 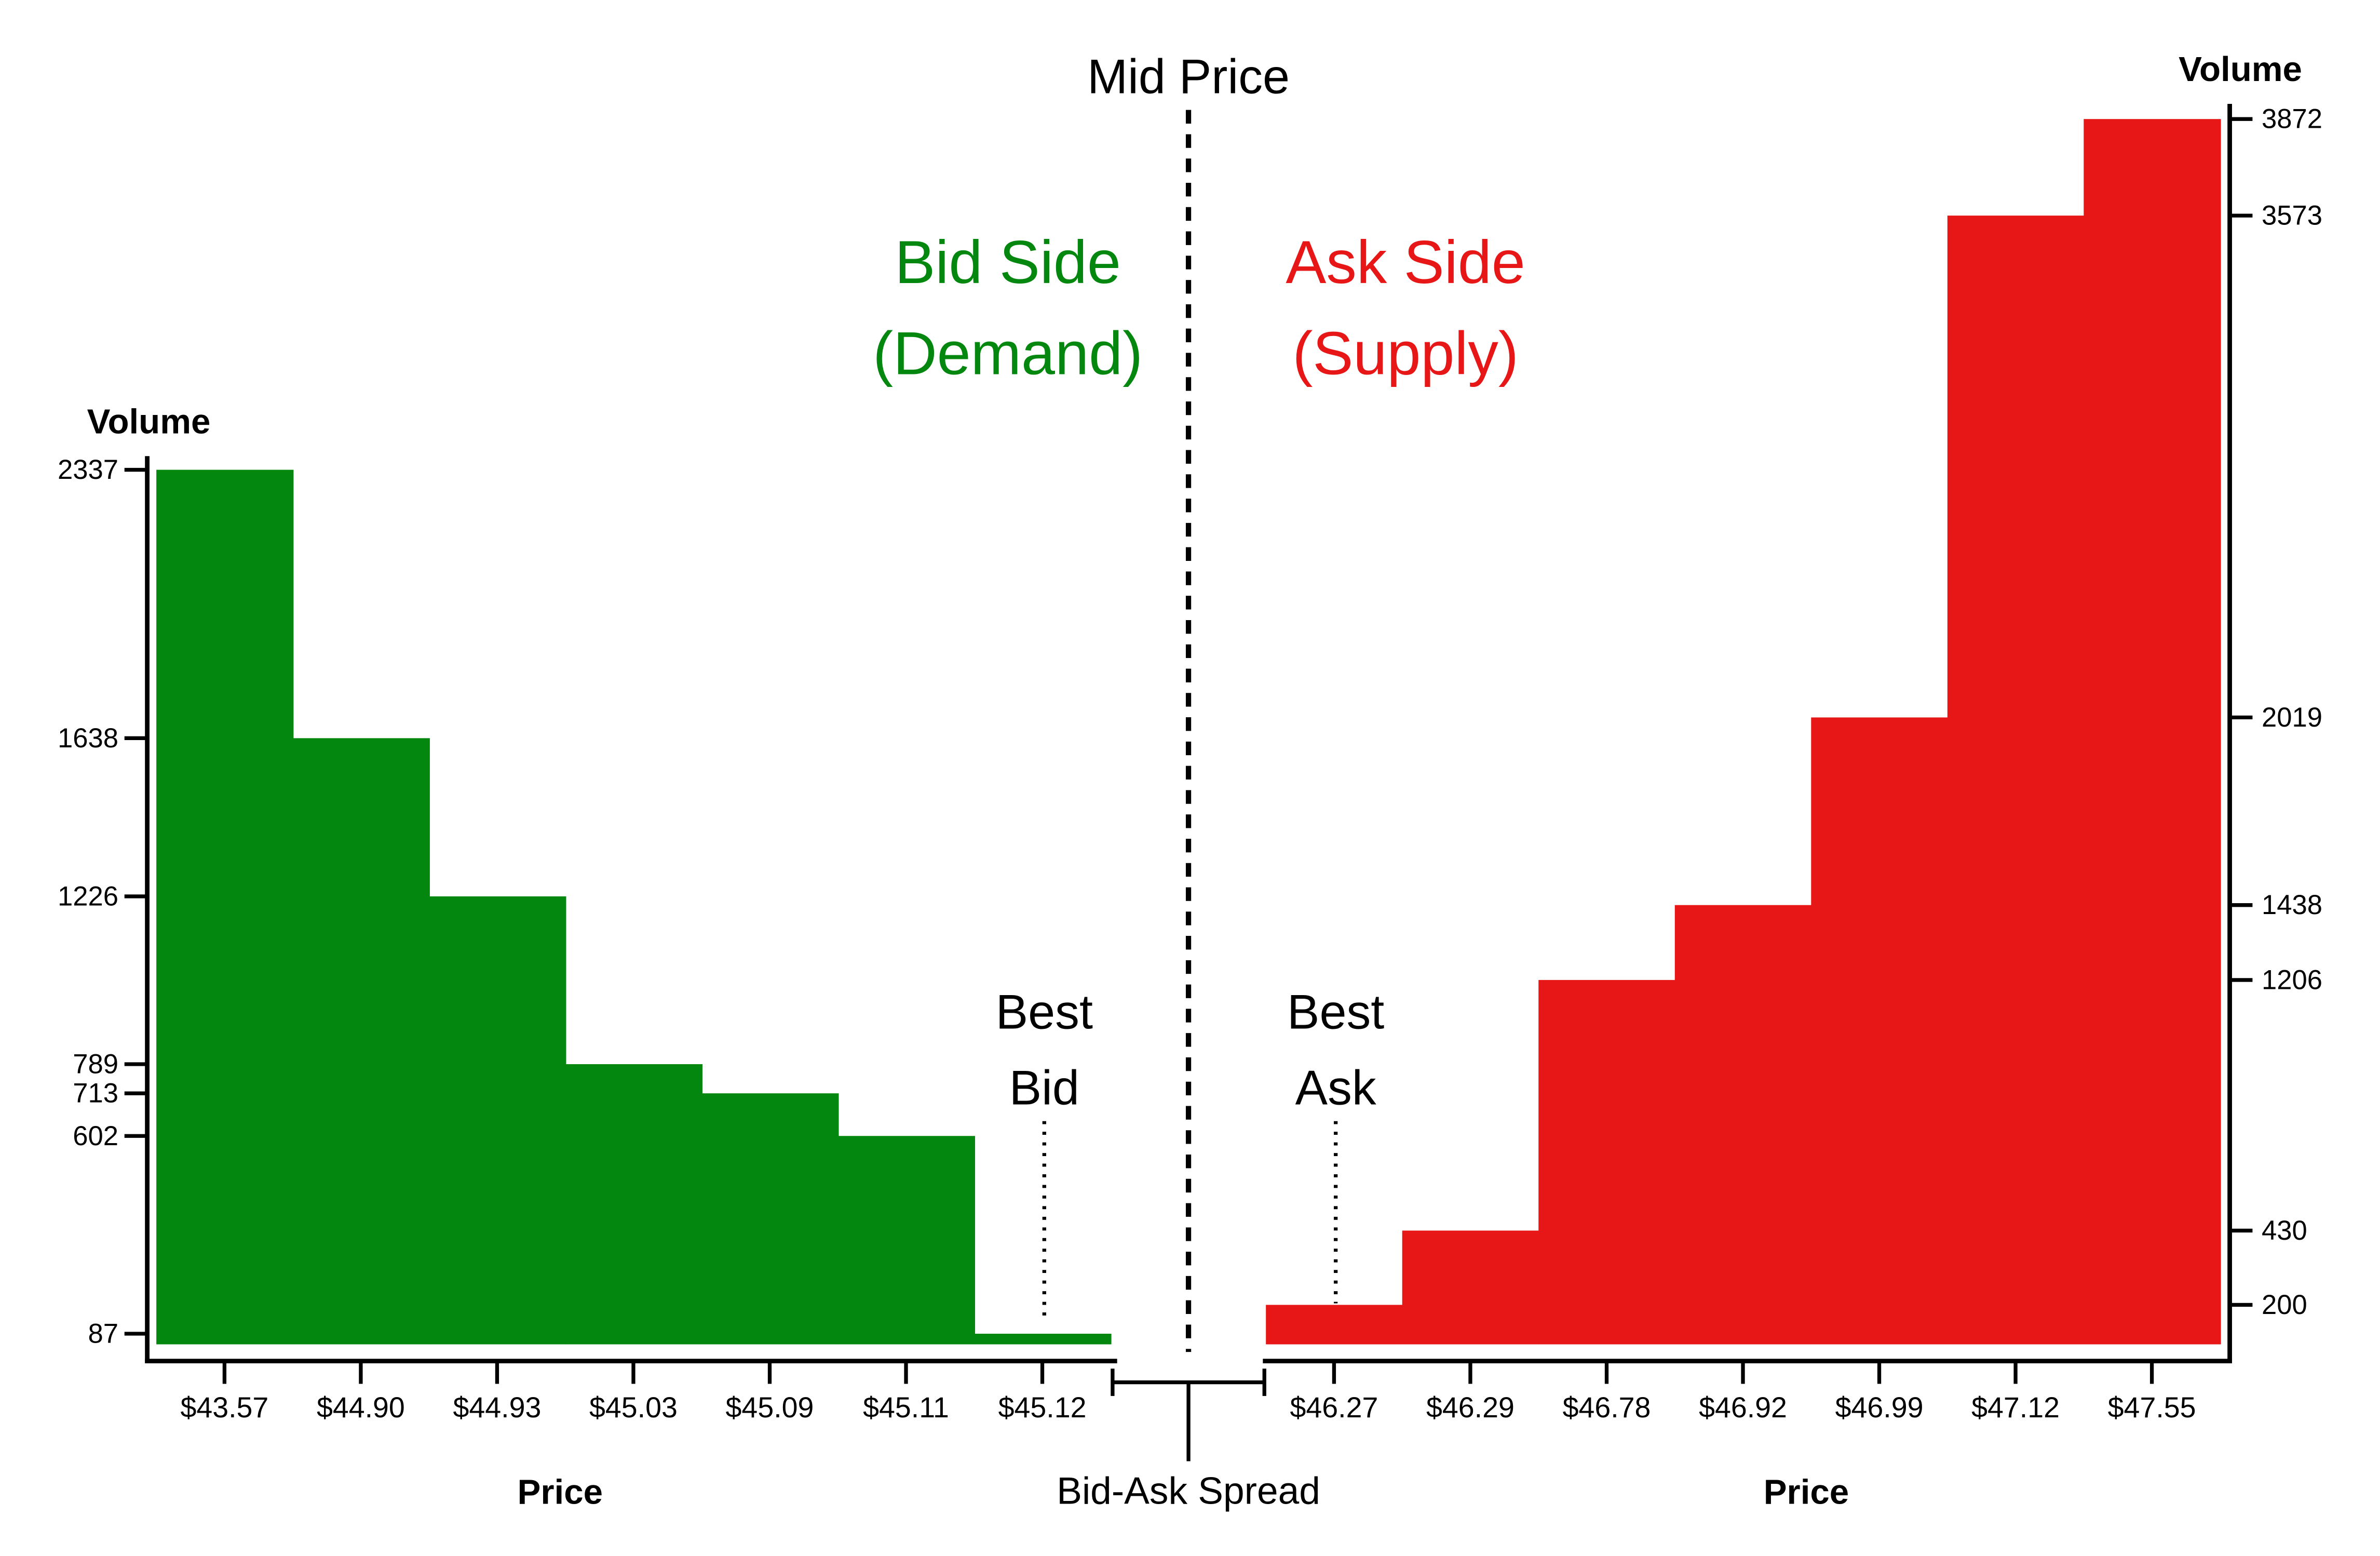 I want to click on ask-x-tick-label: $46.78, so click(x=1607, y=1408).